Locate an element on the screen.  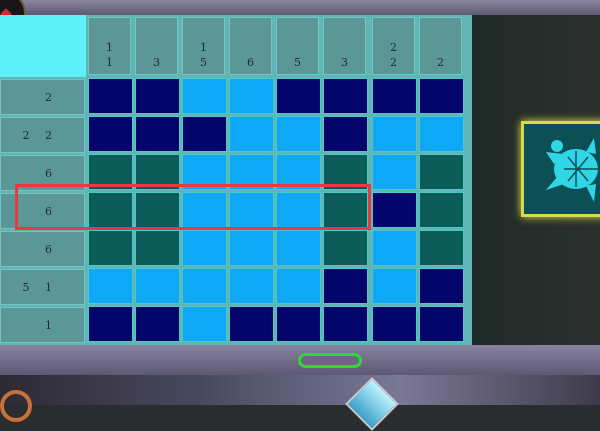
column-clue: 2 is located at coordinates (440, 46).